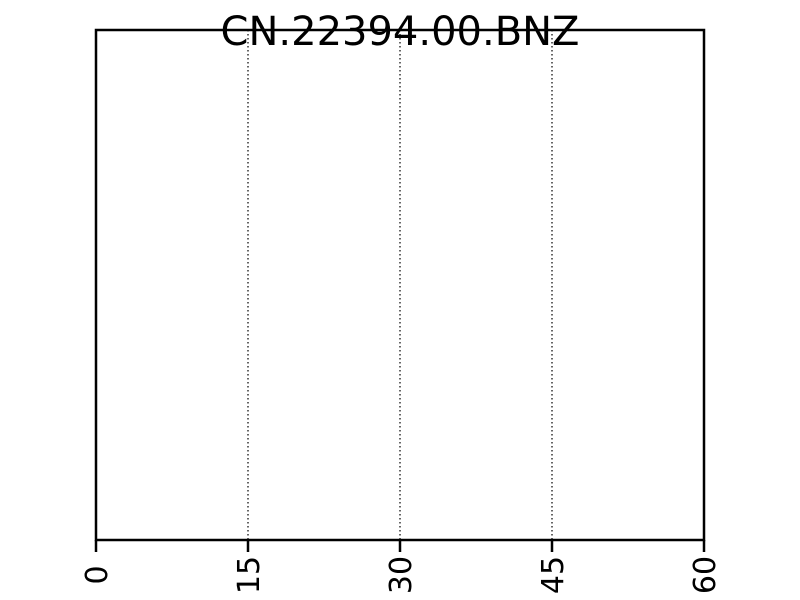 Image resolution: width=800 pixels, height=600 pixels. What do you see at coordinates (553, 575) in the screenshot?
I see `x-tick-label: 45` at bounding box center [553, 575].